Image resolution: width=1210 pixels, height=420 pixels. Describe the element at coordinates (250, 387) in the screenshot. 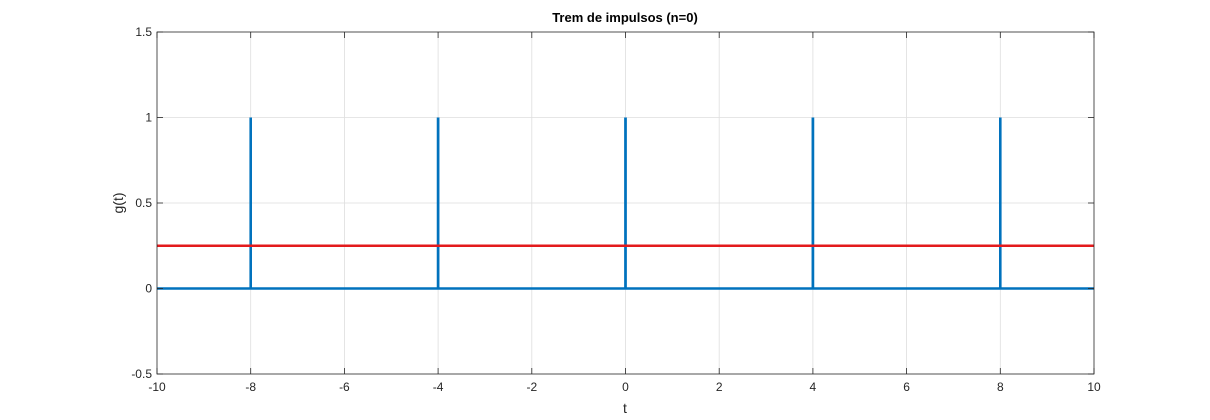

I see `x-tick-label: -8` at that location.